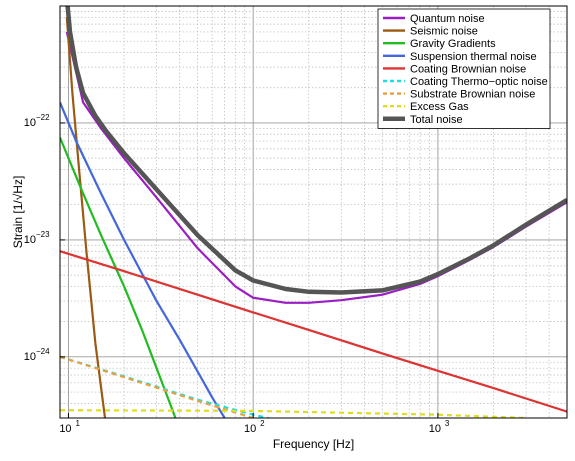  I want to click on x-tick-exponent: 1, so click(77, 423).